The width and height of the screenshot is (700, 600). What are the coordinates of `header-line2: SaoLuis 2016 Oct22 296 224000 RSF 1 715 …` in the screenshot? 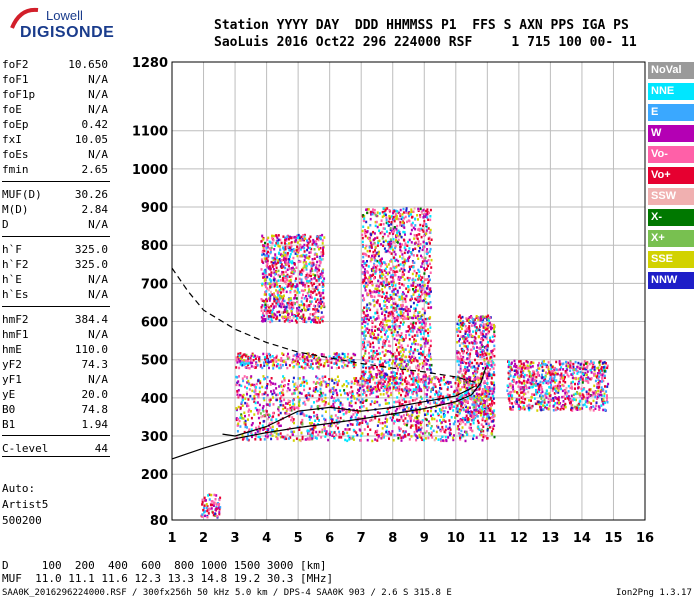 It's located at (425, 42).